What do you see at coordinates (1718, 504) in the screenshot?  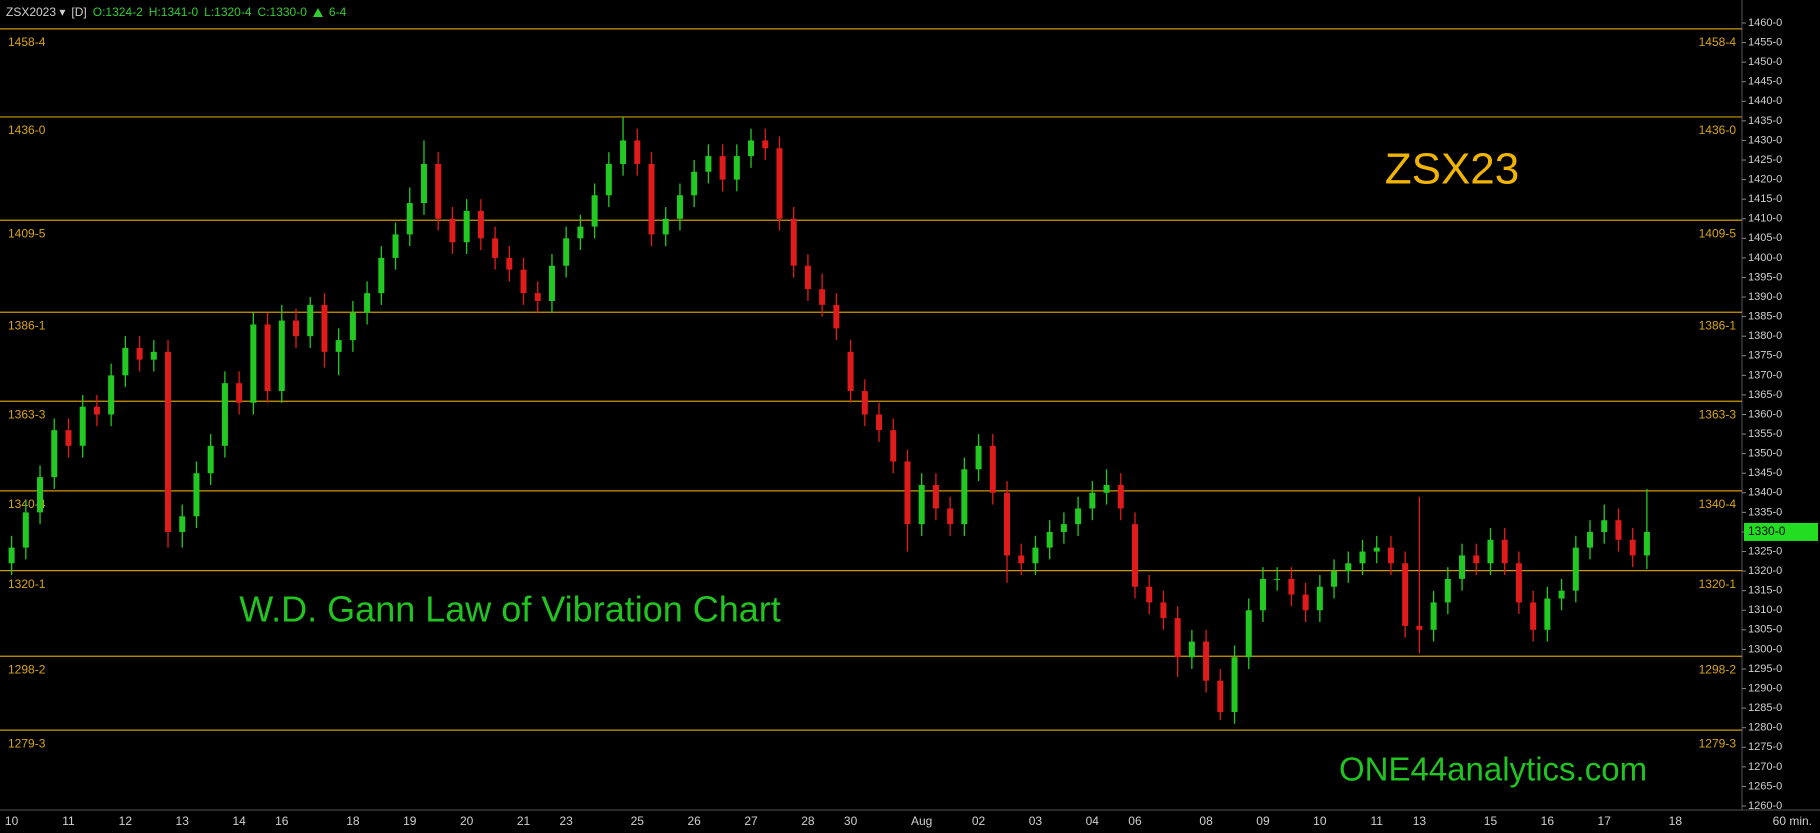 I see `level-label-right: 1340-4` at bounding box center [1718, 504].